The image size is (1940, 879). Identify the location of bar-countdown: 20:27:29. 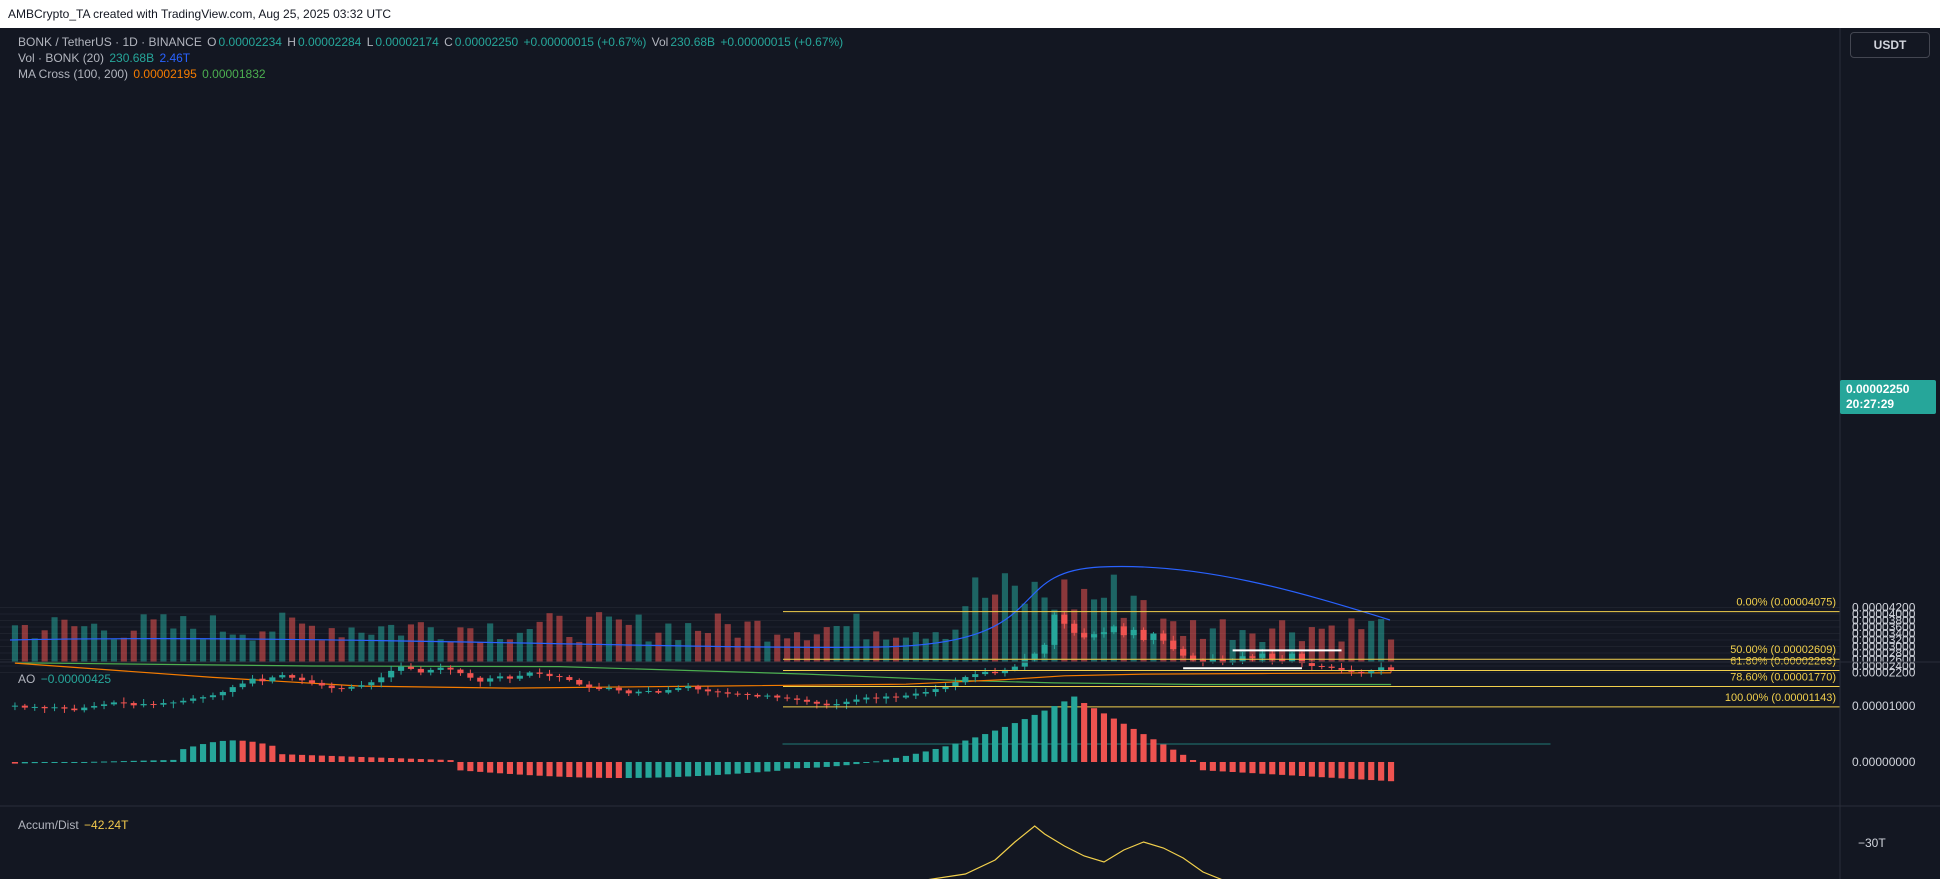
(1870, 404).